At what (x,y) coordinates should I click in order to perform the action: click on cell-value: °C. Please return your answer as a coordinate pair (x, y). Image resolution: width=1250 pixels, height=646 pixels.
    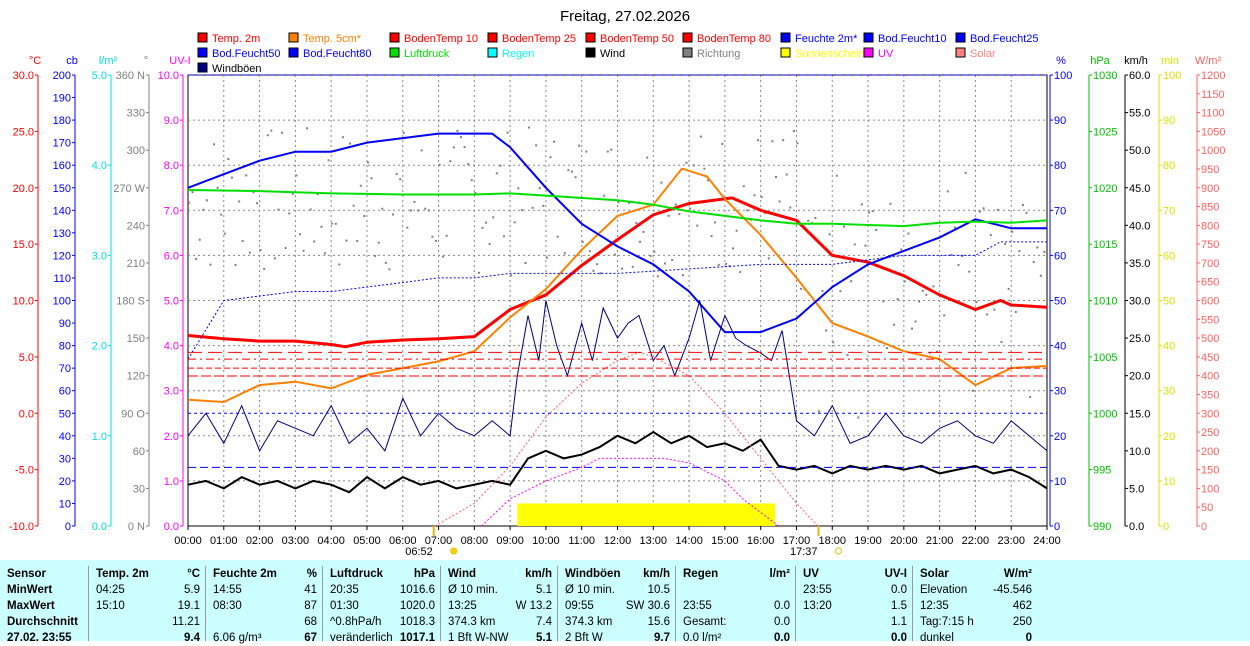
    Looking at the image, I should click on (193, 574).